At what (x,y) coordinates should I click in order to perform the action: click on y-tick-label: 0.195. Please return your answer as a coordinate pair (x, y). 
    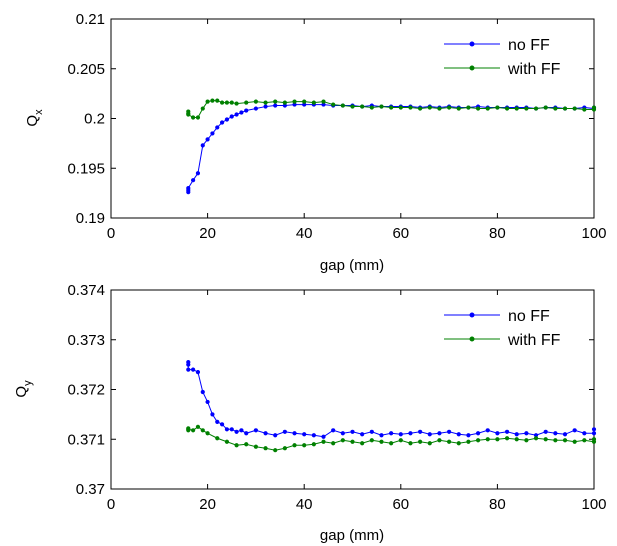
    Looking at the image, I should click on (86, 168).